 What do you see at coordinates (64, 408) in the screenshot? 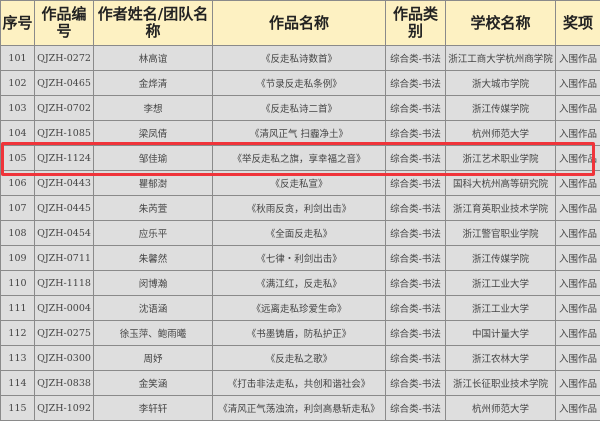
I see `col-work-id-cell: QJZH-1092` at bounding box center [64, 408].